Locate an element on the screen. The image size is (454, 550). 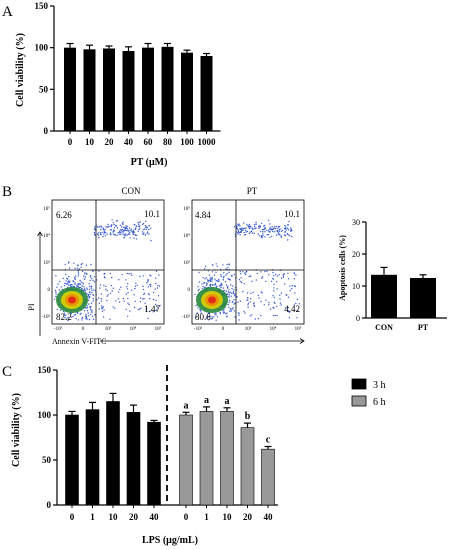
panel-c-x-tick-label: 10 is located at coordinates (114, 517).